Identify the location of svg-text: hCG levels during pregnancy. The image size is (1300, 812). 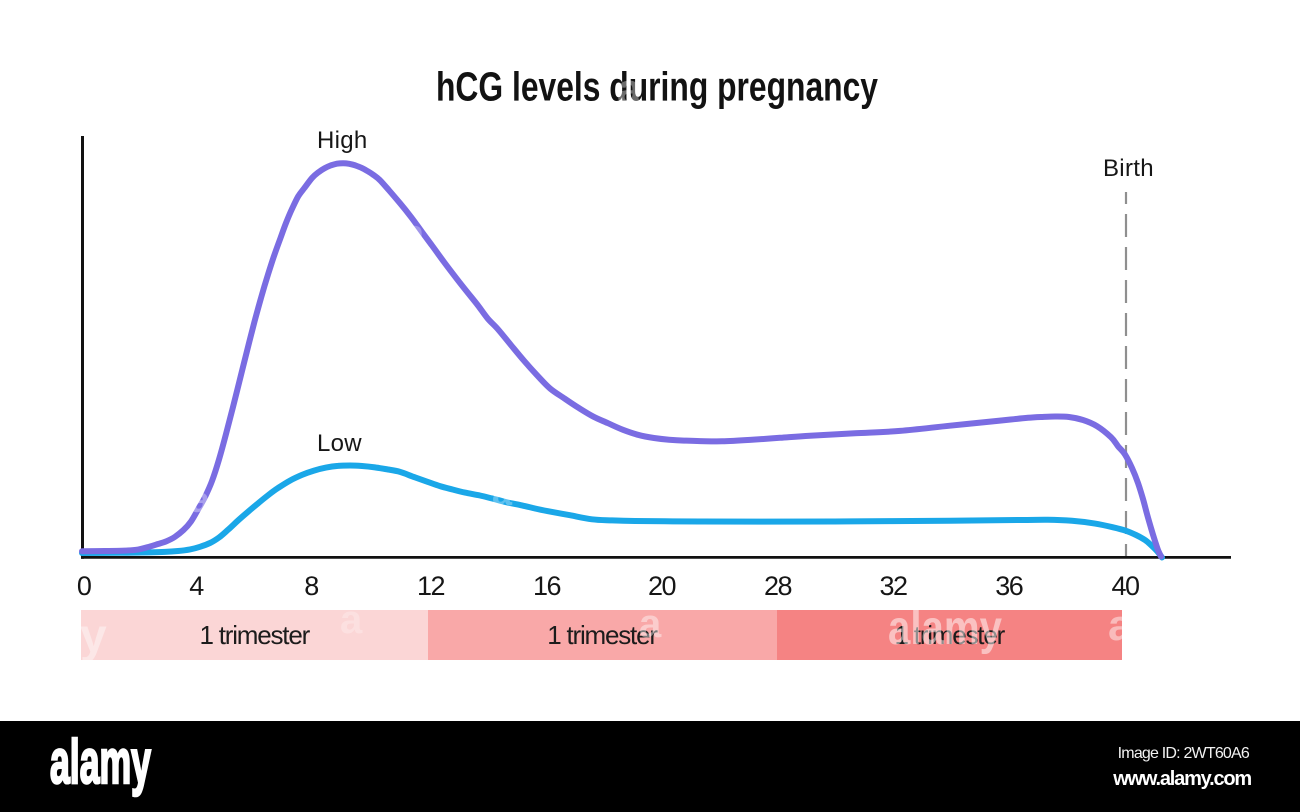
(657, 87).